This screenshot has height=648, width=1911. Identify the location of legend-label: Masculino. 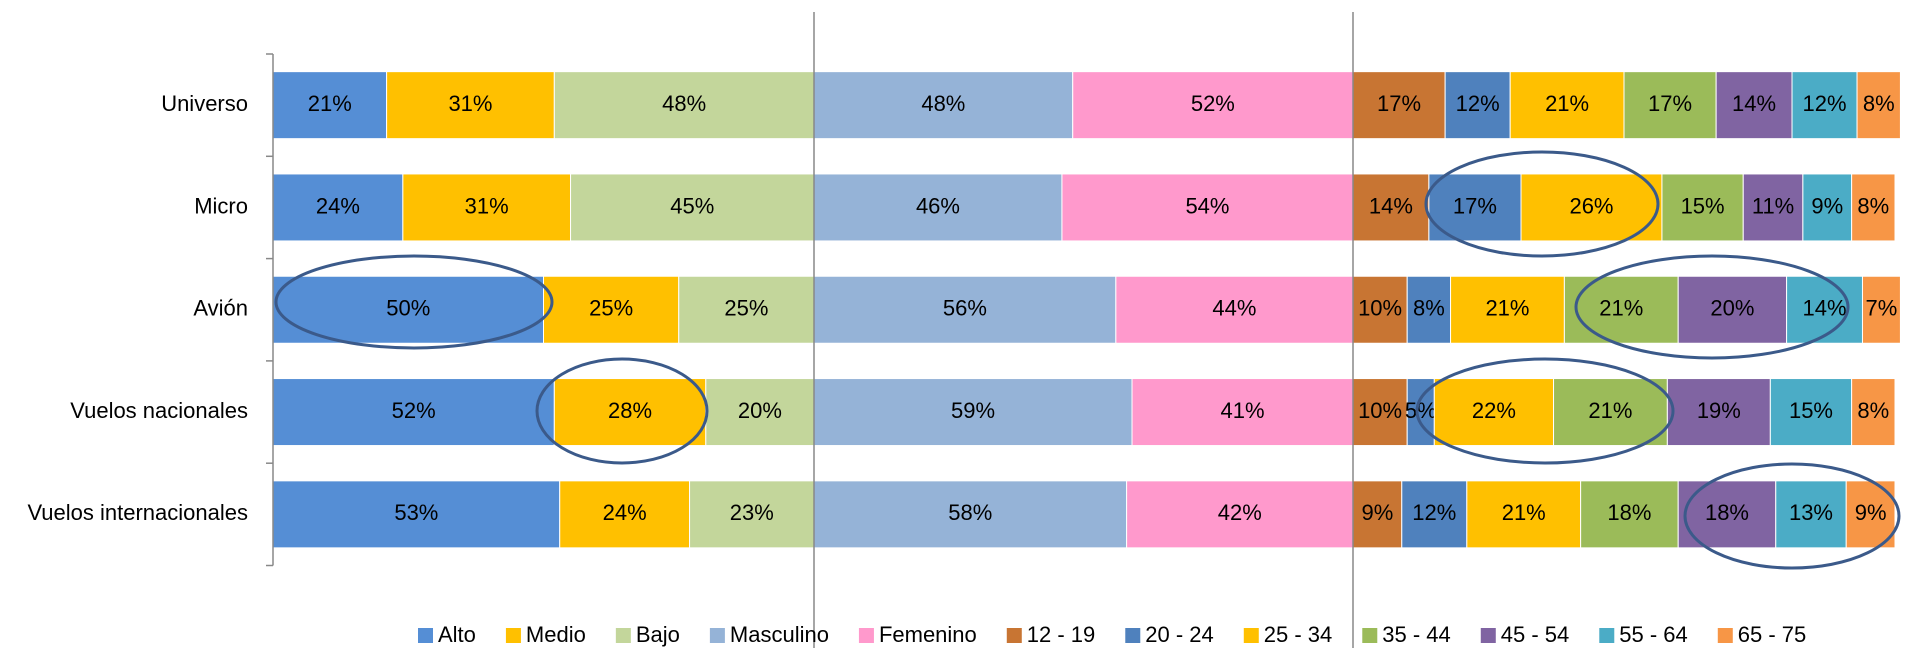
(779, 634).